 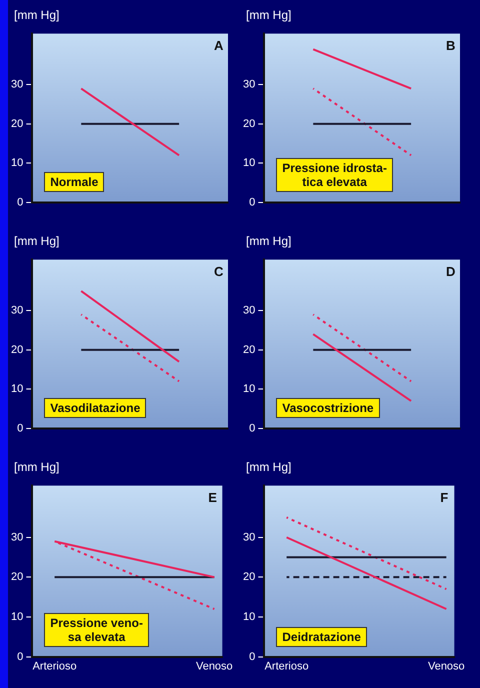 What do you see at coordinates (451, 45) in the screenshot?
I see `annotation: B` at bounding box center [451, 45].